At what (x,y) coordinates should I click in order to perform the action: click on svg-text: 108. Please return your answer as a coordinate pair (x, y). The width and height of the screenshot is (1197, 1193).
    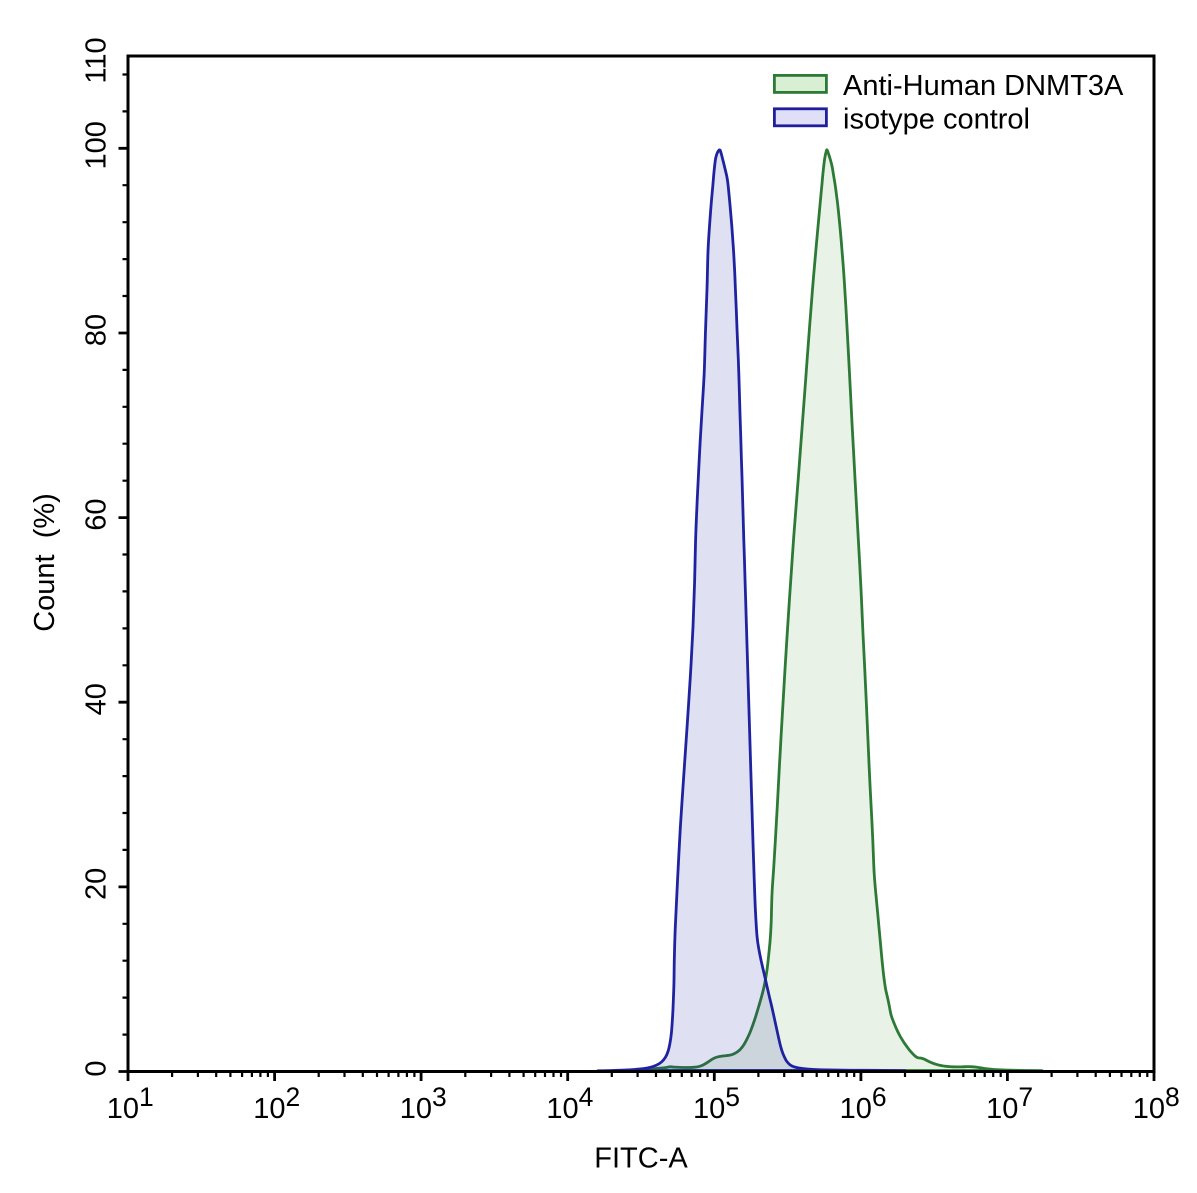
    Looking at the image, I should click on (1156, 1103).